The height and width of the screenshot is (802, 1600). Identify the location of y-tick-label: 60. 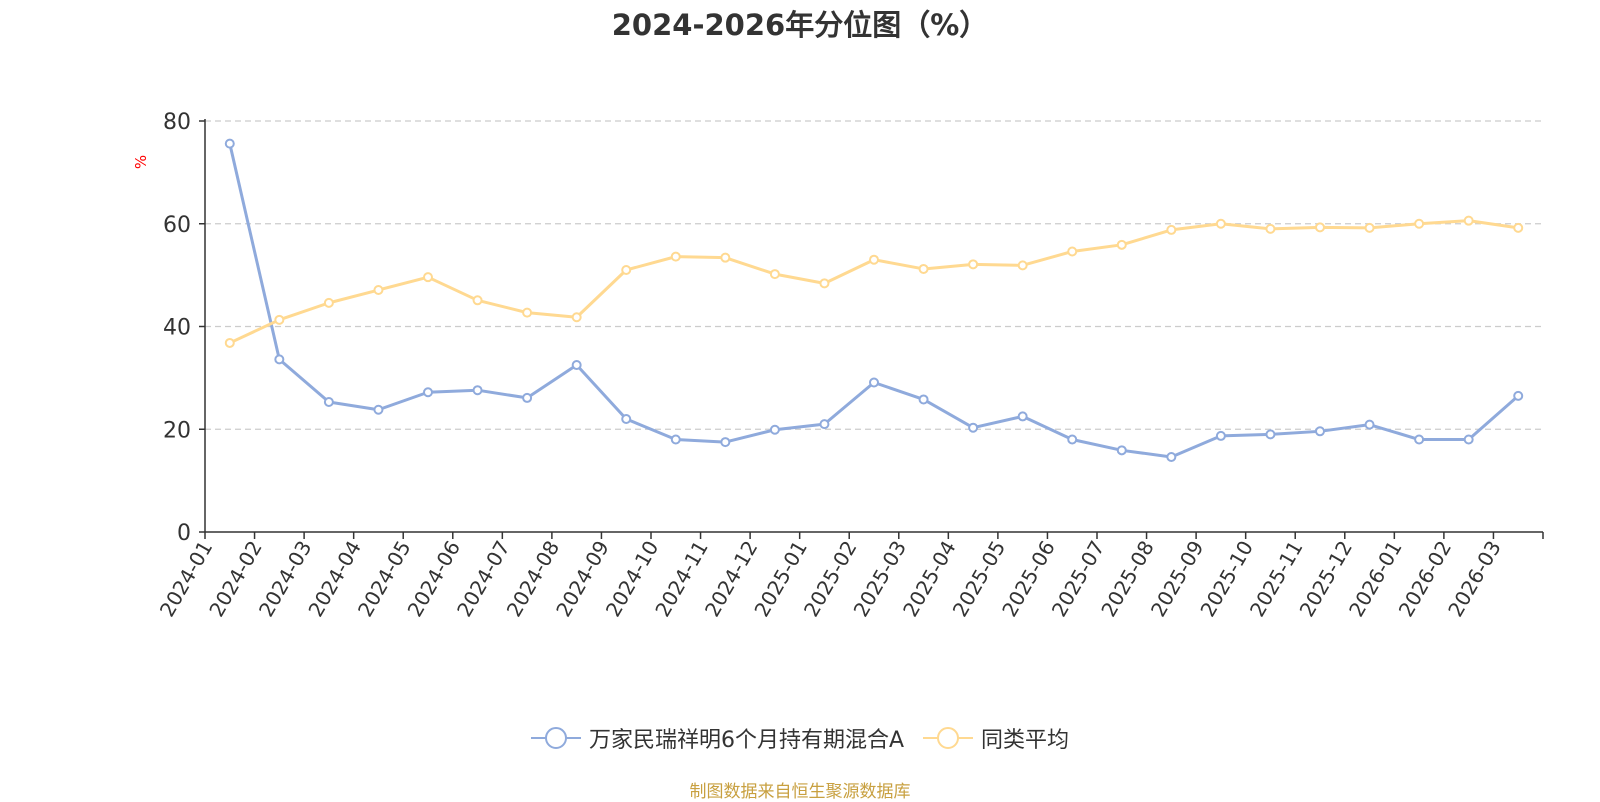
(177, 225).